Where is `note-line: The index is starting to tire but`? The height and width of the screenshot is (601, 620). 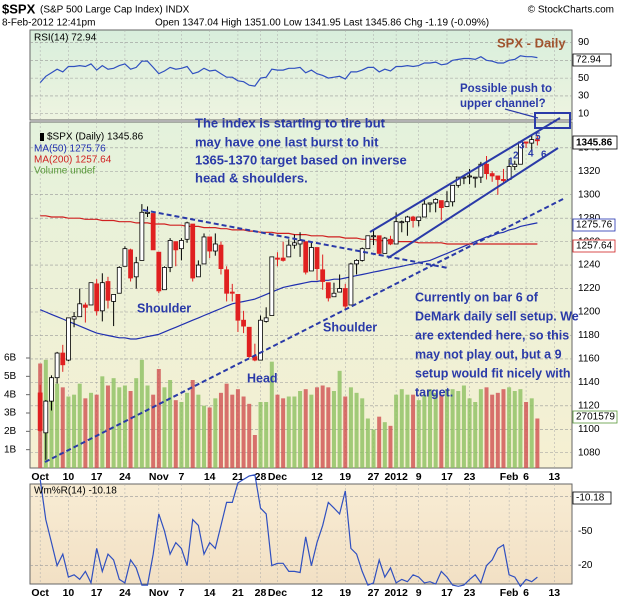 note-line: The index is starting to tire but is located at coordinates (290, 122).